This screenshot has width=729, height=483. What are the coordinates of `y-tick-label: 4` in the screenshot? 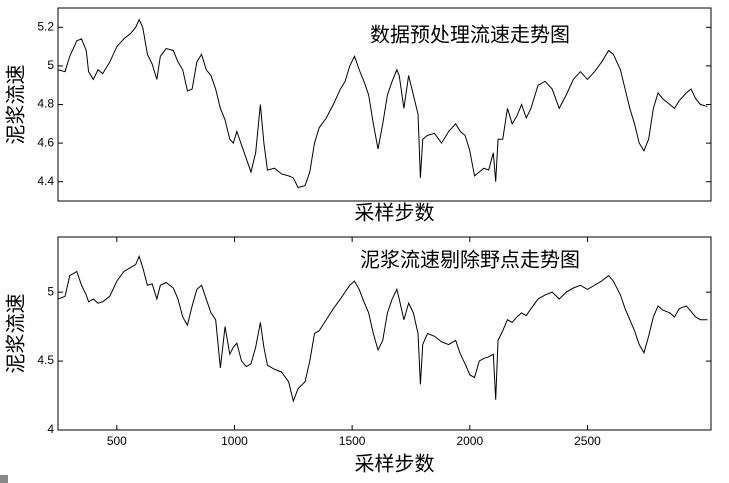 It's located at (50, 429).